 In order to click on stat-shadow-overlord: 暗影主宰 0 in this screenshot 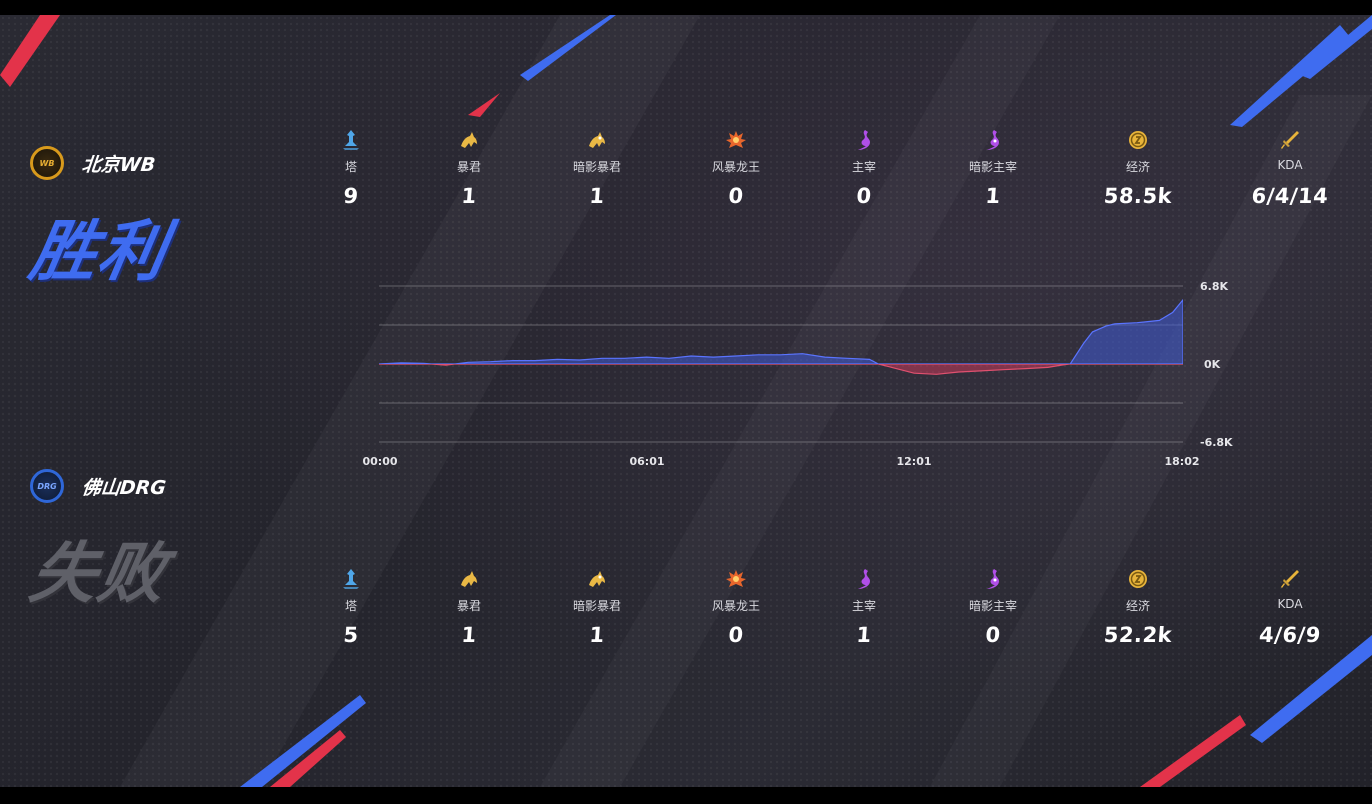, I will do `click(993, 607)`.